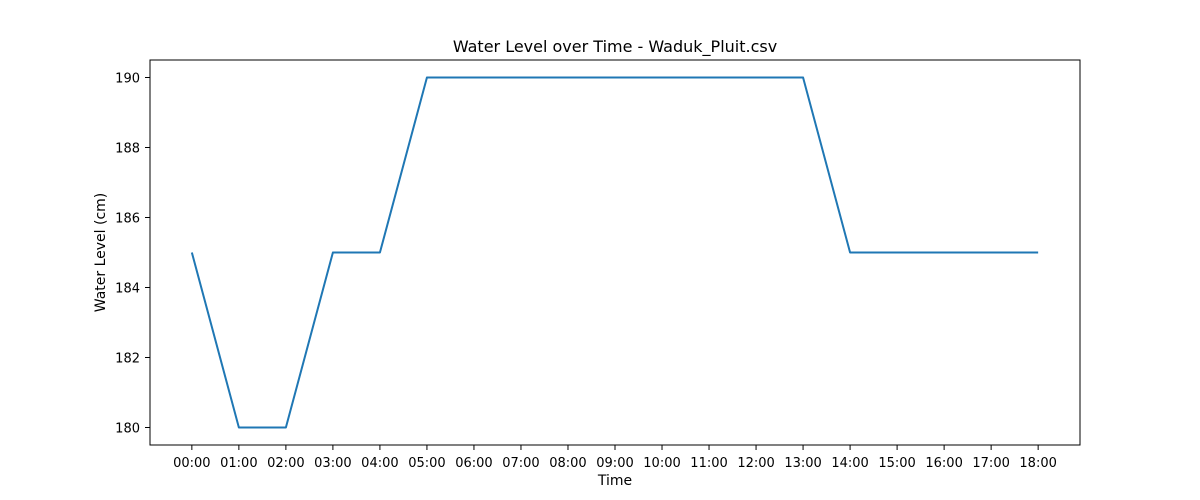 This screenshot has width=1200, height=500. Describe the element at coordinates (990, 463) in the screenshot. I see `x-tick-label: 17:00` at that location.